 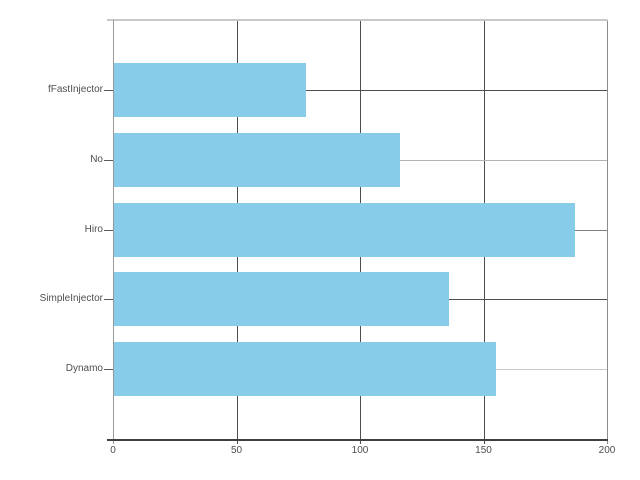 I want to click on y-axis-label-ffastinjector: fFastInjector, so click(x=75, y=89).